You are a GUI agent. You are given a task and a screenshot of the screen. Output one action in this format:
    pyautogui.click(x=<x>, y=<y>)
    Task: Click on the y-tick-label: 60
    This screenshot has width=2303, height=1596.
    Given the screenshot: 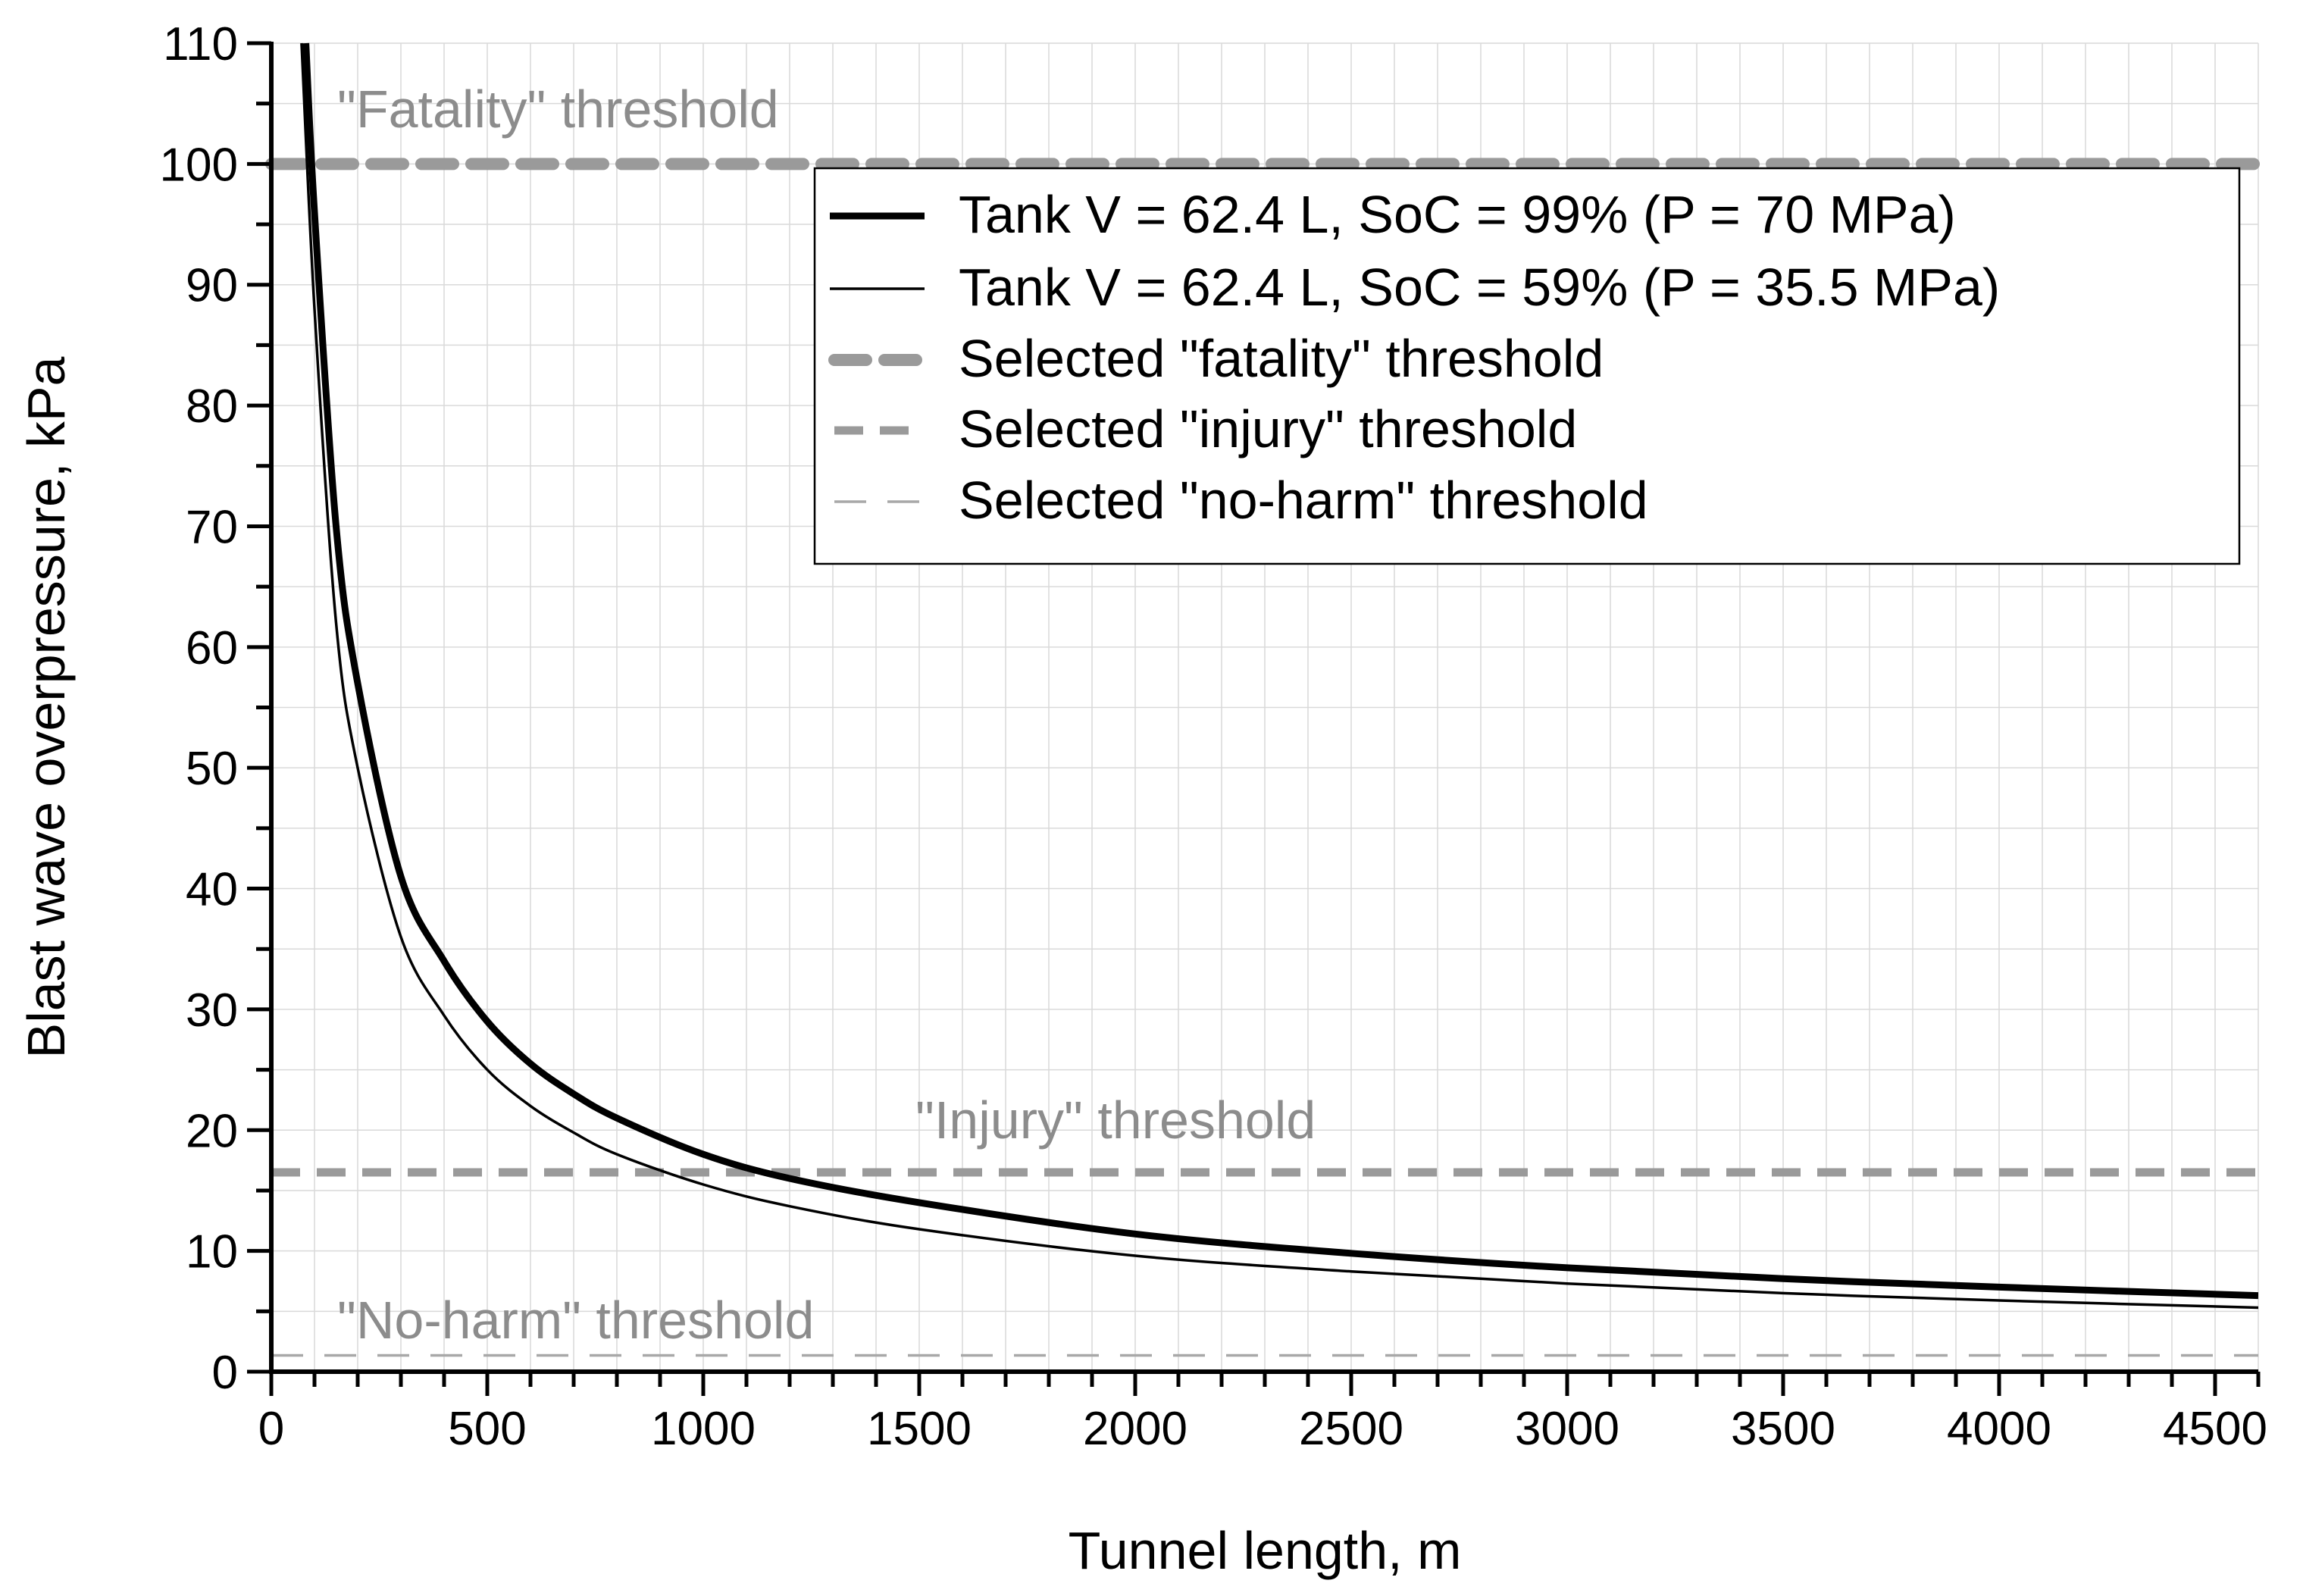 What is the action you would take?
    pyautogui.click(x=212, y=648)
    